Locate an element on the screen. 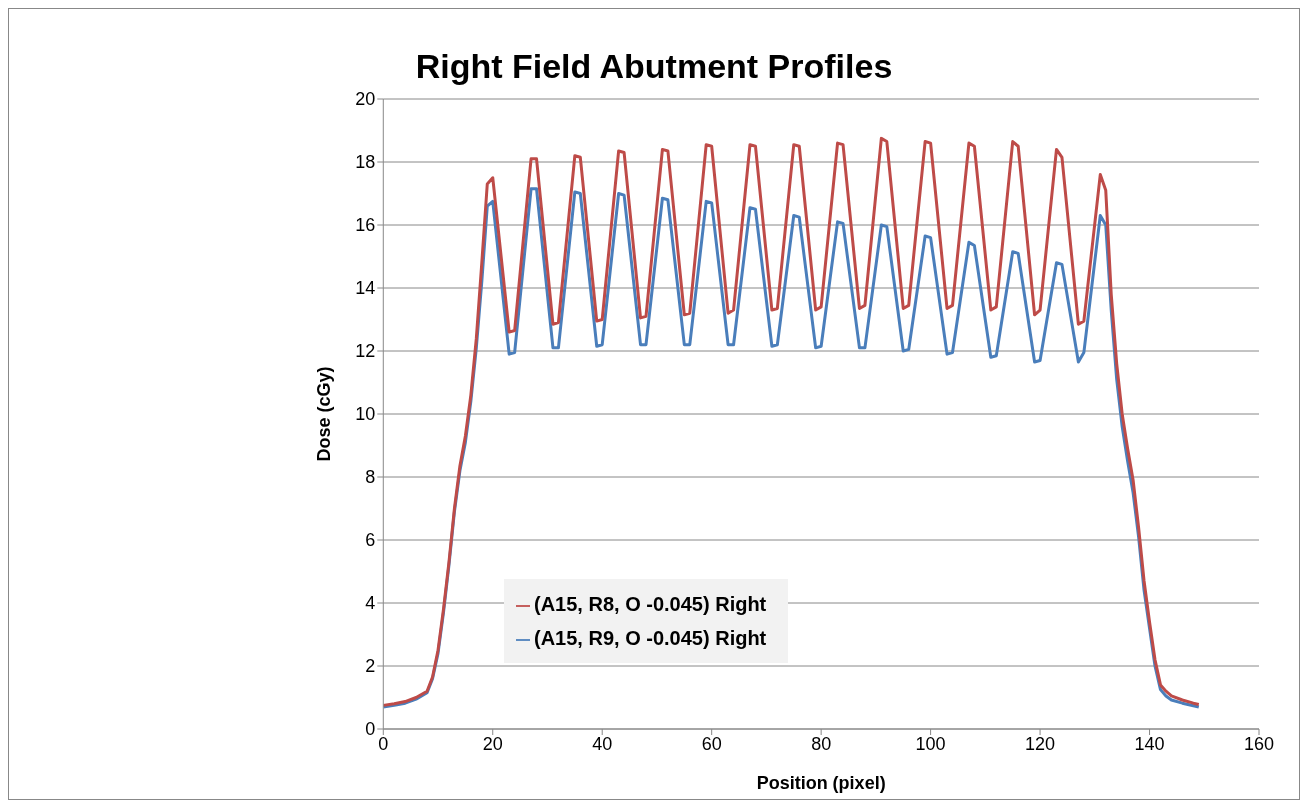 This screenshot has width=1305, height=805. y-tick-label: 10 is located at coordinates (365, 414).